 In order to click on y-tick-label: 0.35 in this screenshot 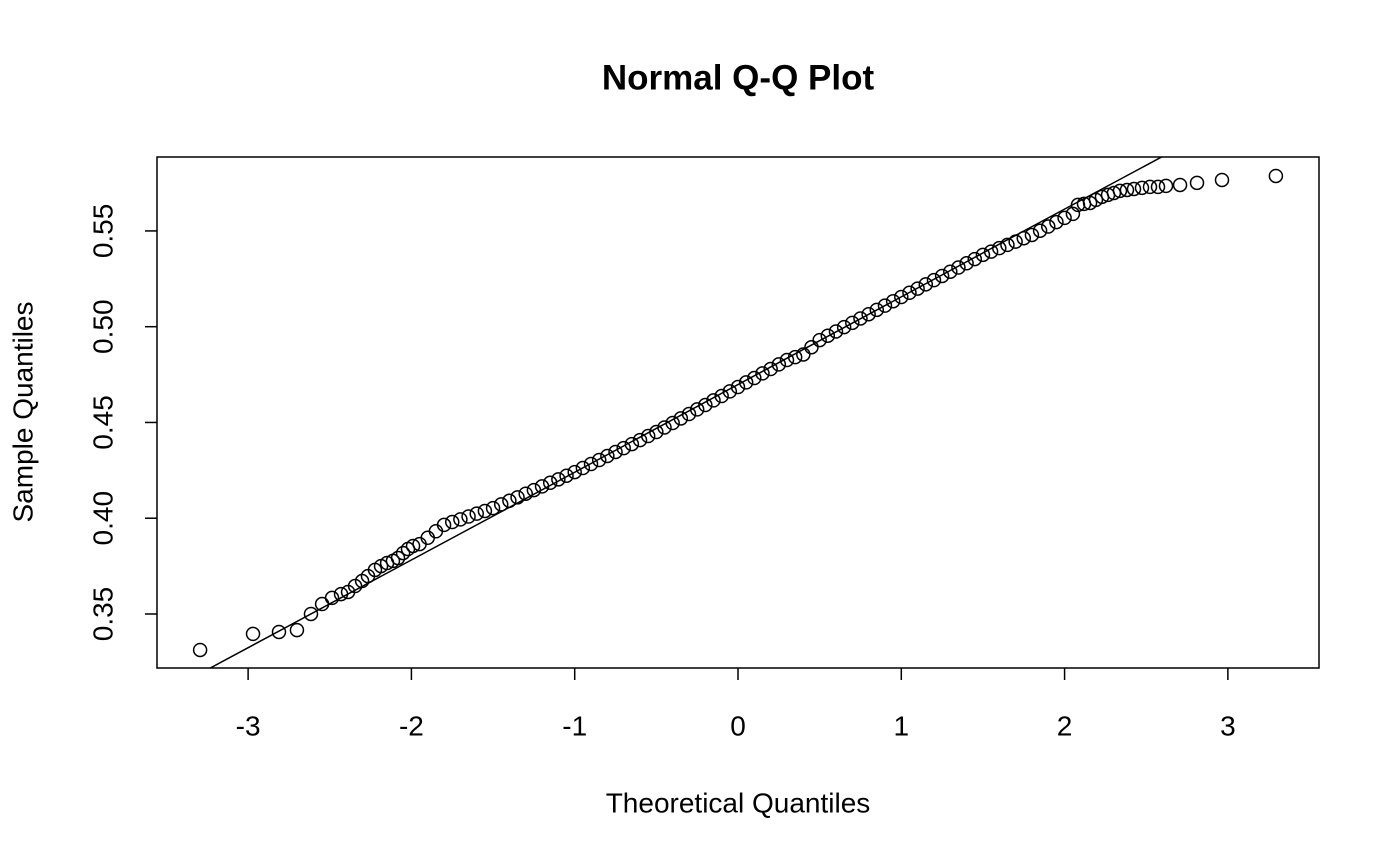, I will do `click(102, 614)`.